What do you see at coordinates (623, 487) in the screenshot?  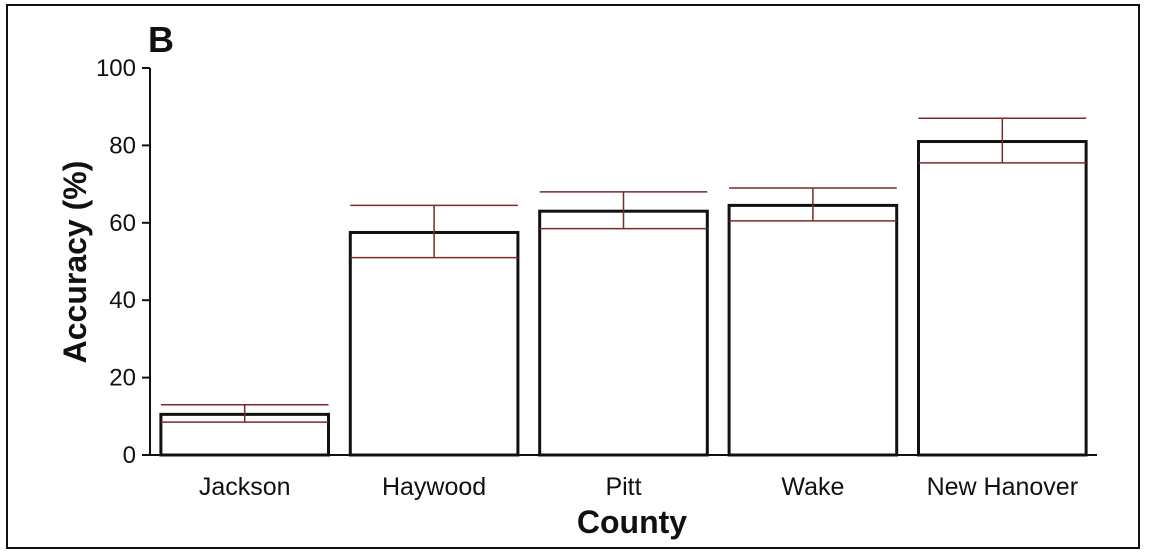 I see `x-tick-label: Pitt` at bounding box center [623, 487].